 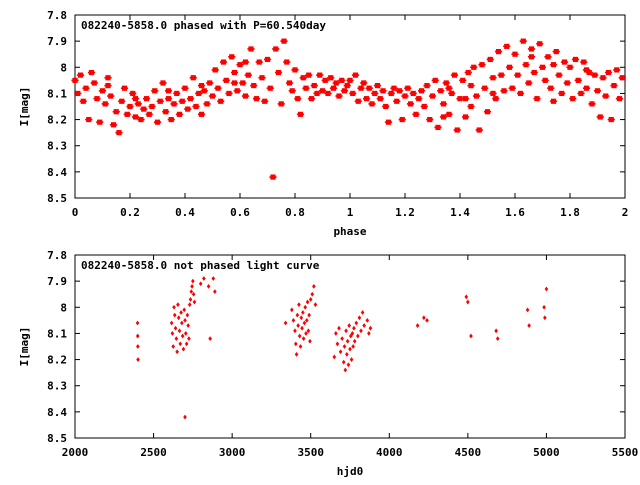 What do you see at coordinates (57, 15) in the screenshot?
I see `y-tick-label: 7.8` at bounding box center [57, 15].